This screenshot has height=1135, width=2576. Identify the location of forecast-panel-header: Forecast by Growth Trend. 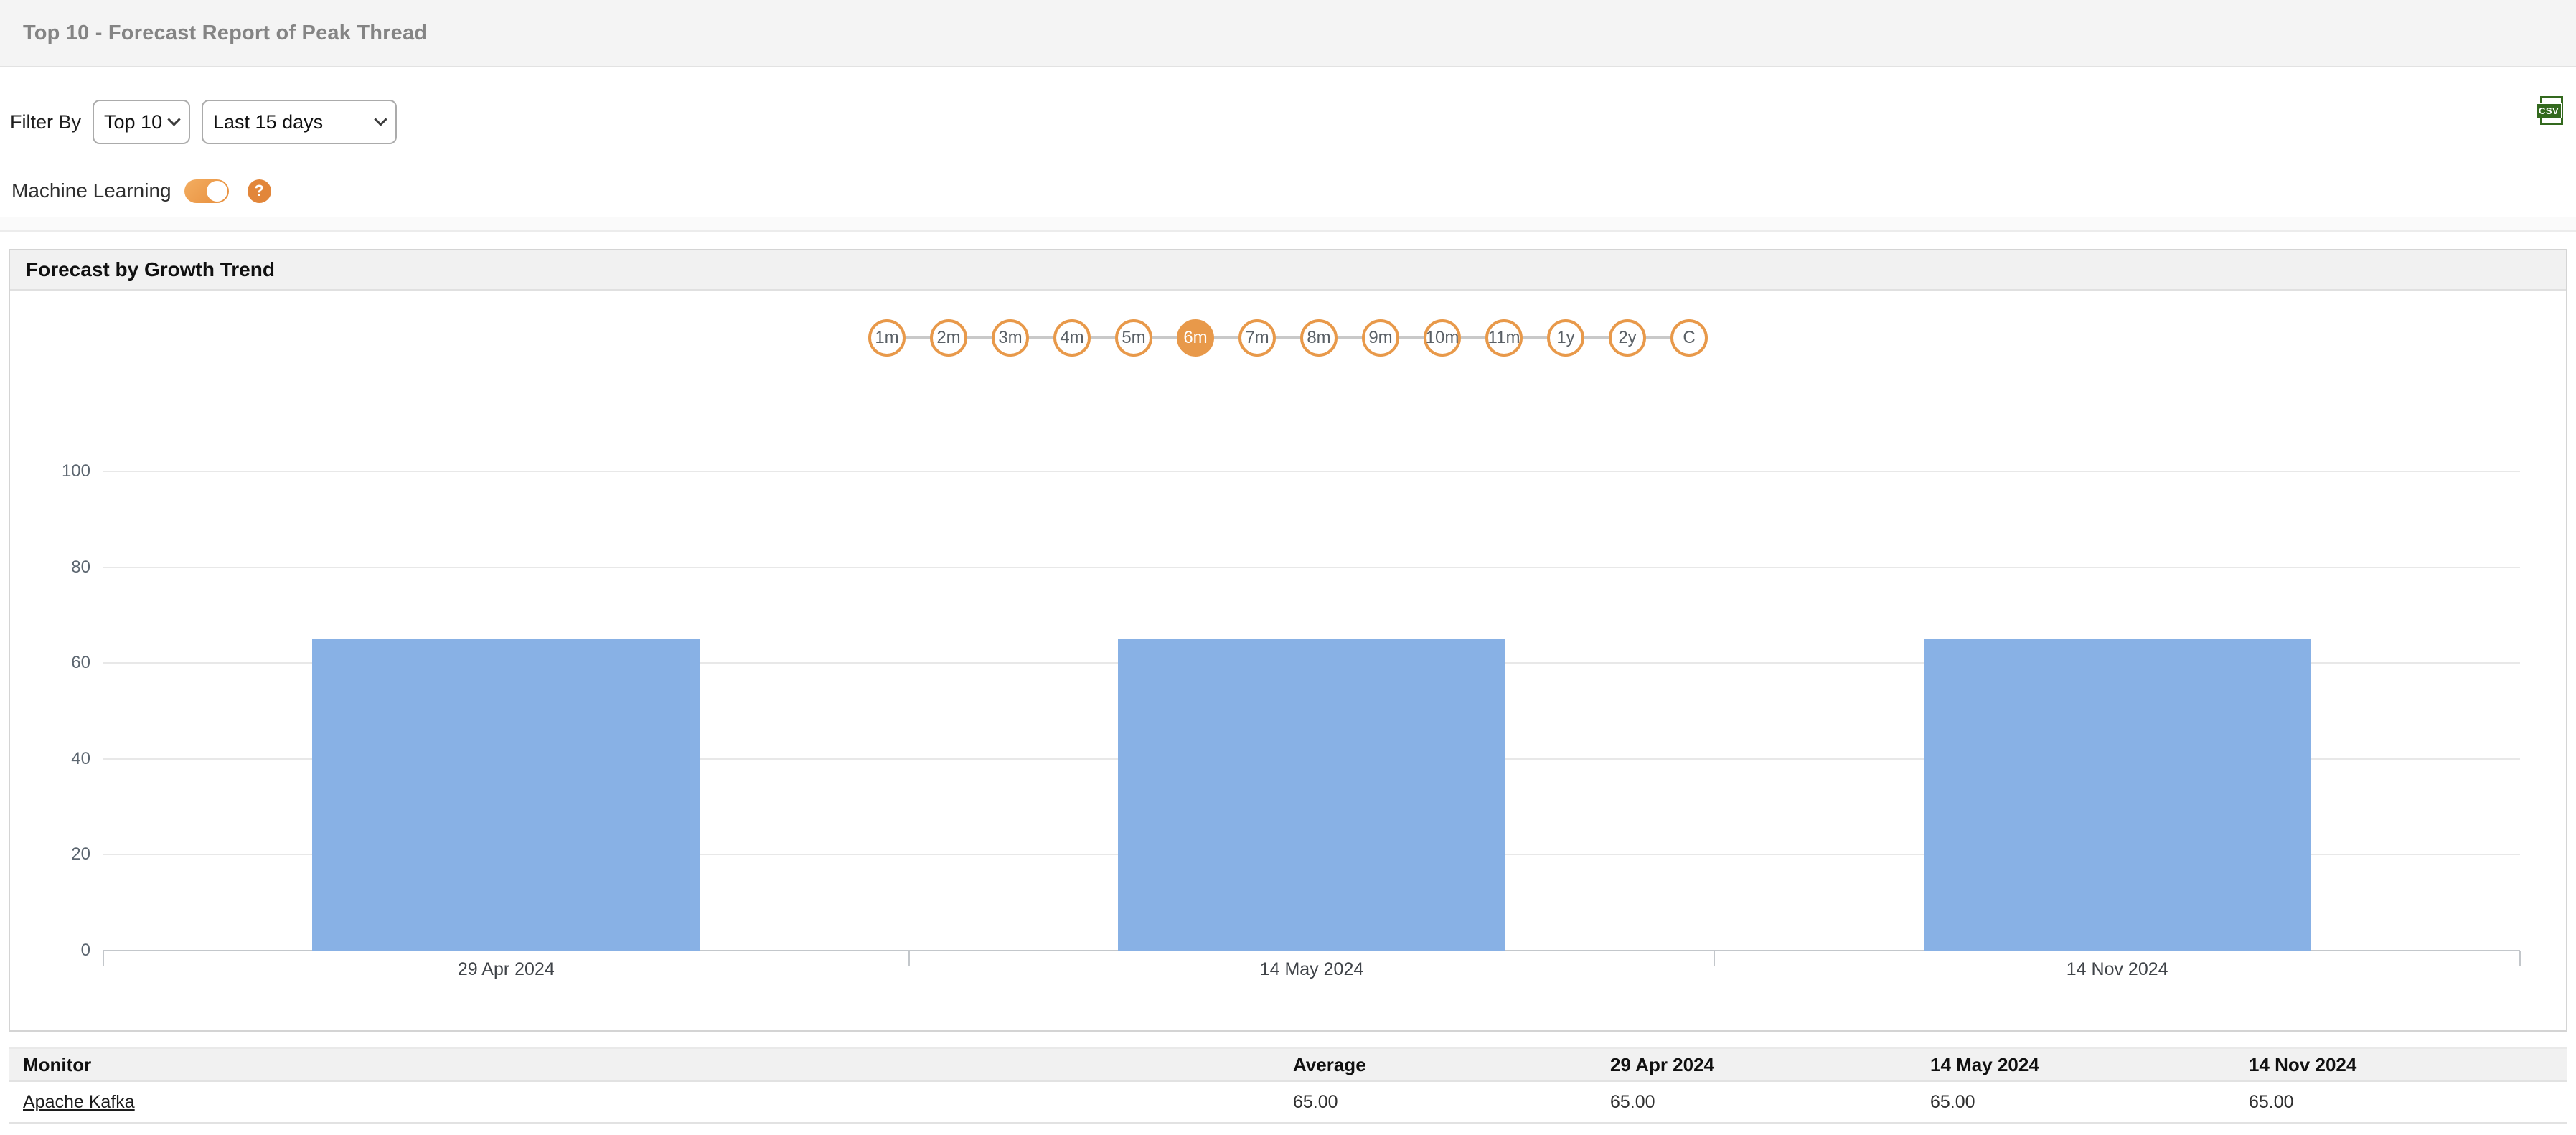
(1288, 270).